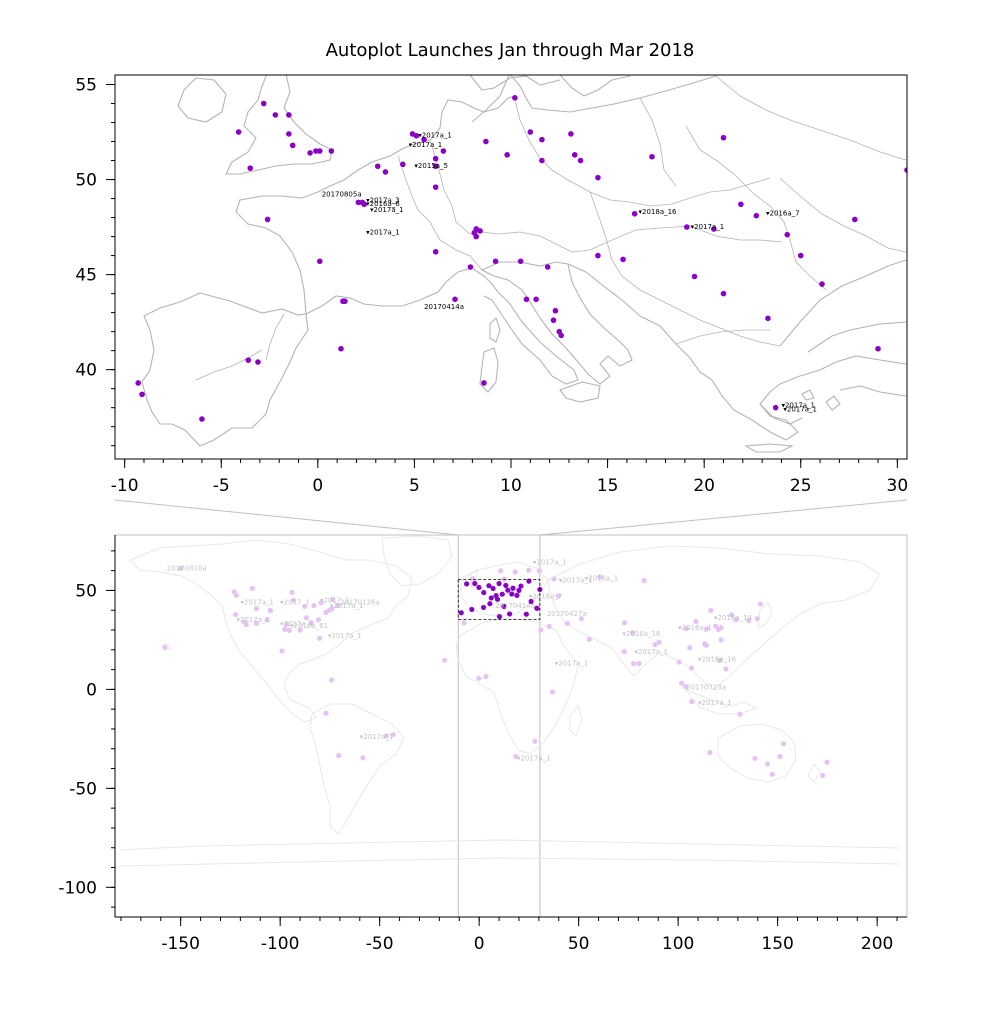 The width and height of the screenshot is (1003, 1014). What do you see at coordinates (479, 944) in the screenshot?
I see `x-tick-label: 0` at bounding box center [479, 944].